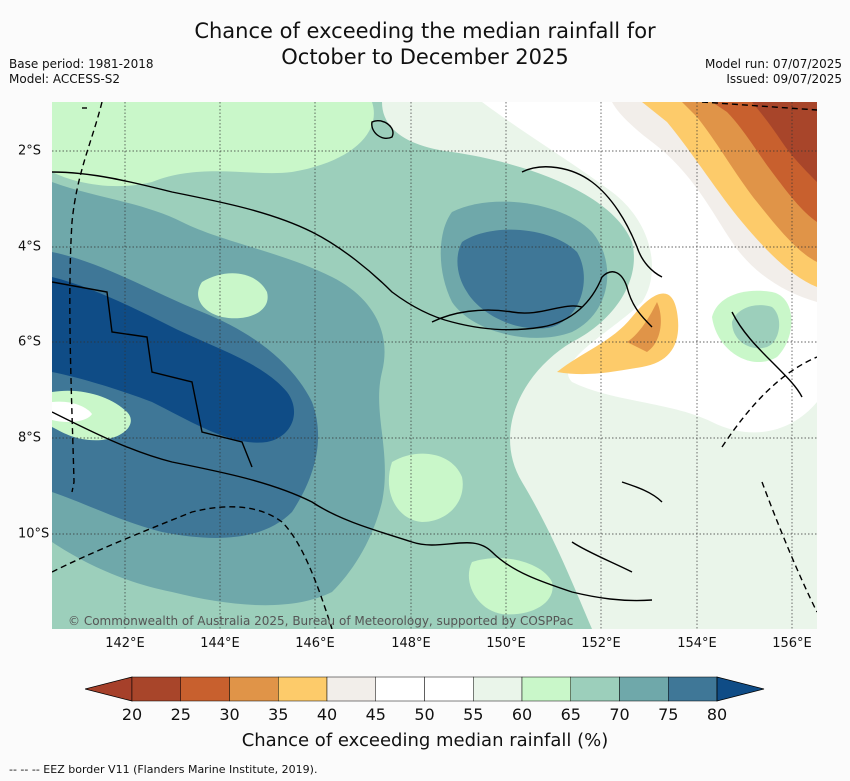 This screenshot has width=850, height=781. I want to click on colorbar, so click(425, 689).